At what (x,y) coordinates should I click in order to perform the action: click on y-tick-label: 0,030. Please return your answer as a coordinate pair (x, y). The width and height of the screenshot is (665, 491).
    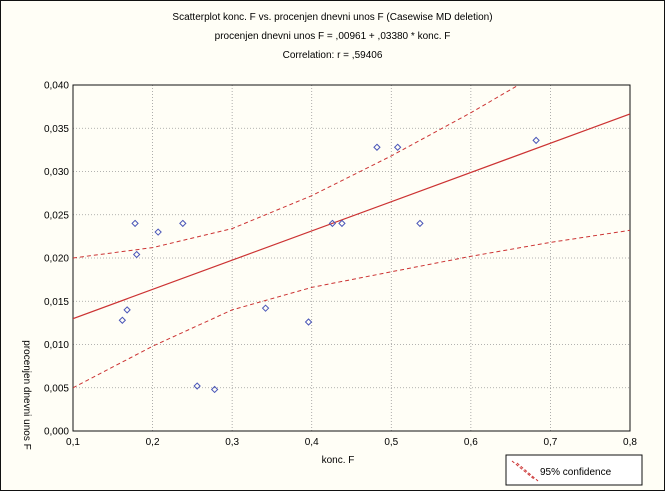
    Looking at the image, I should click on (56, 172).